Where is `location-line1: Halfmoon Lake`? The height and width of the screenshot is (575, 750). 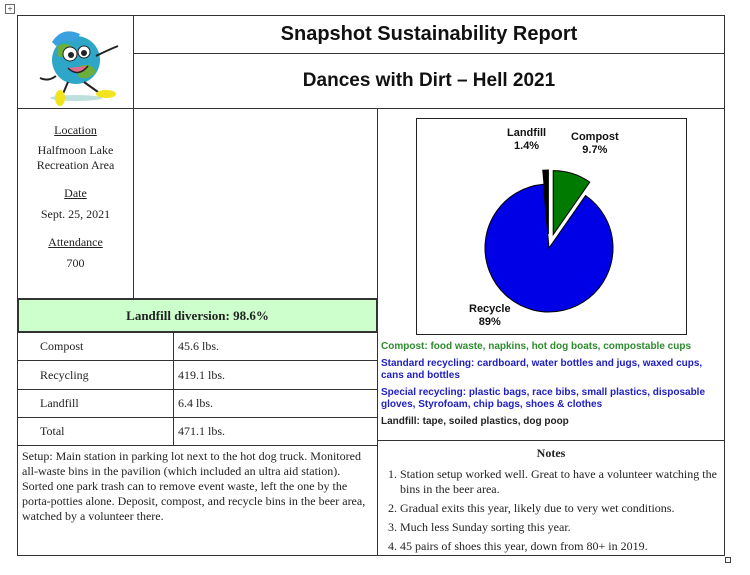 location-line1: Halfmoon Lake is located at coordinates (75, 150).